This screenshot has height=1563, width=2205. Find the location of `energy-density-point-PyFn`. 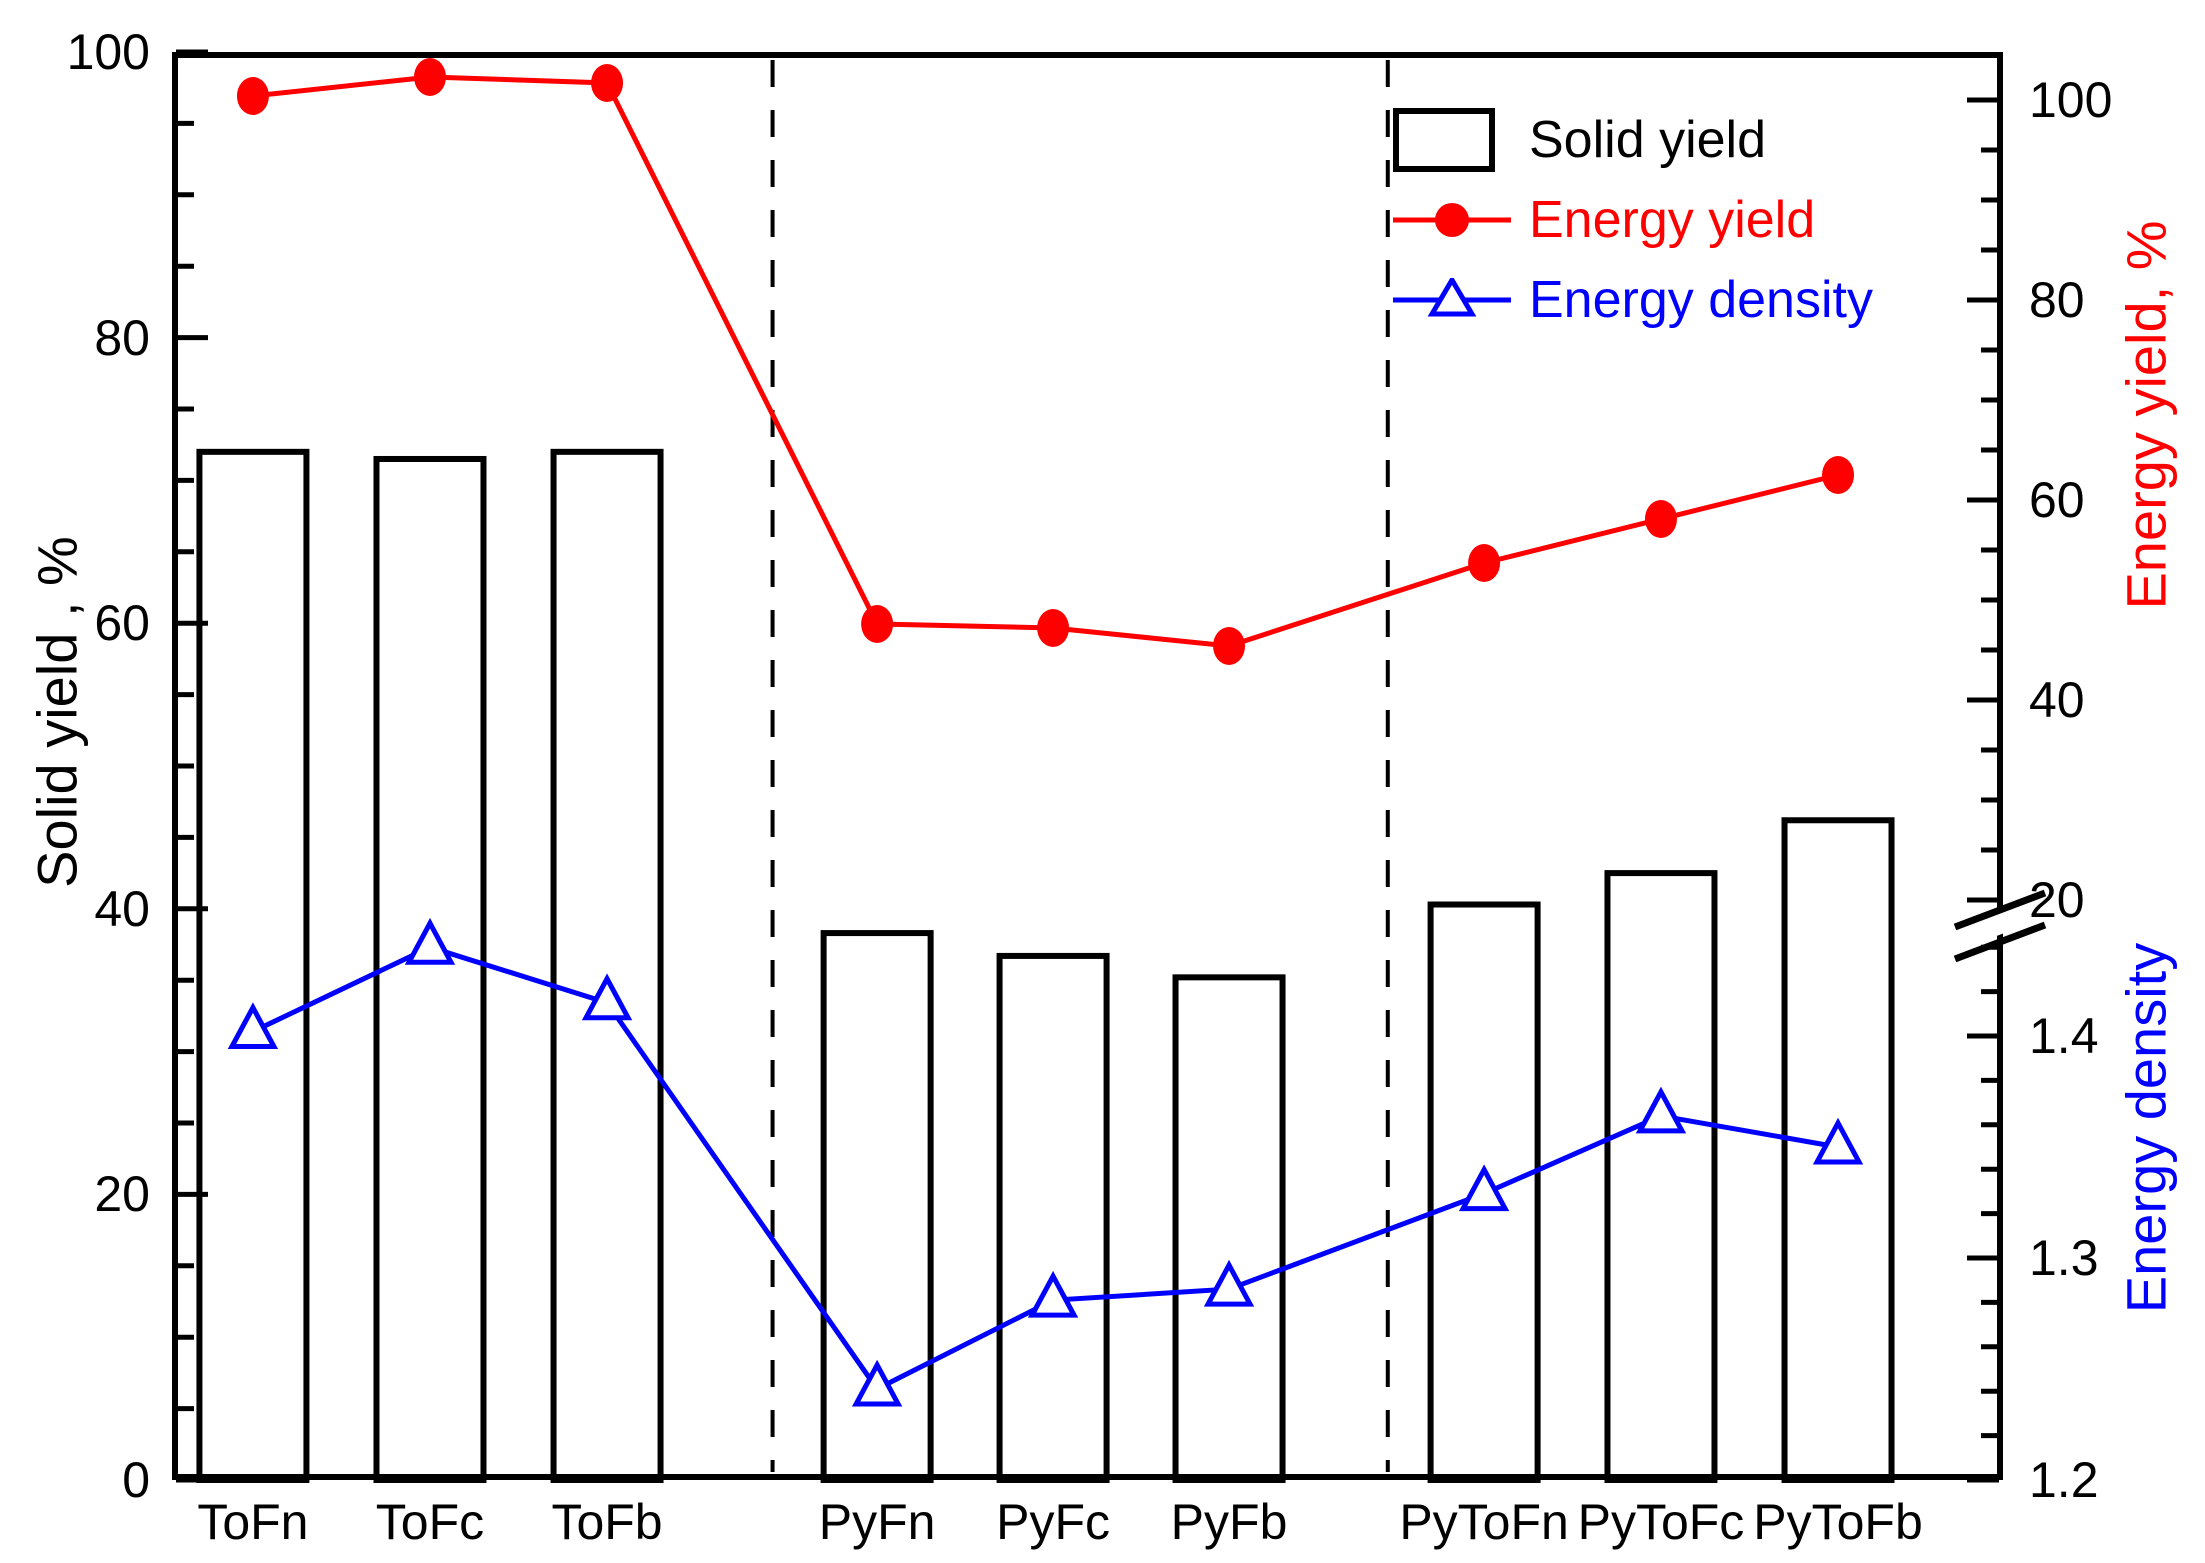

energy-density-point-PyFn is located at coordinates (877, 1383).